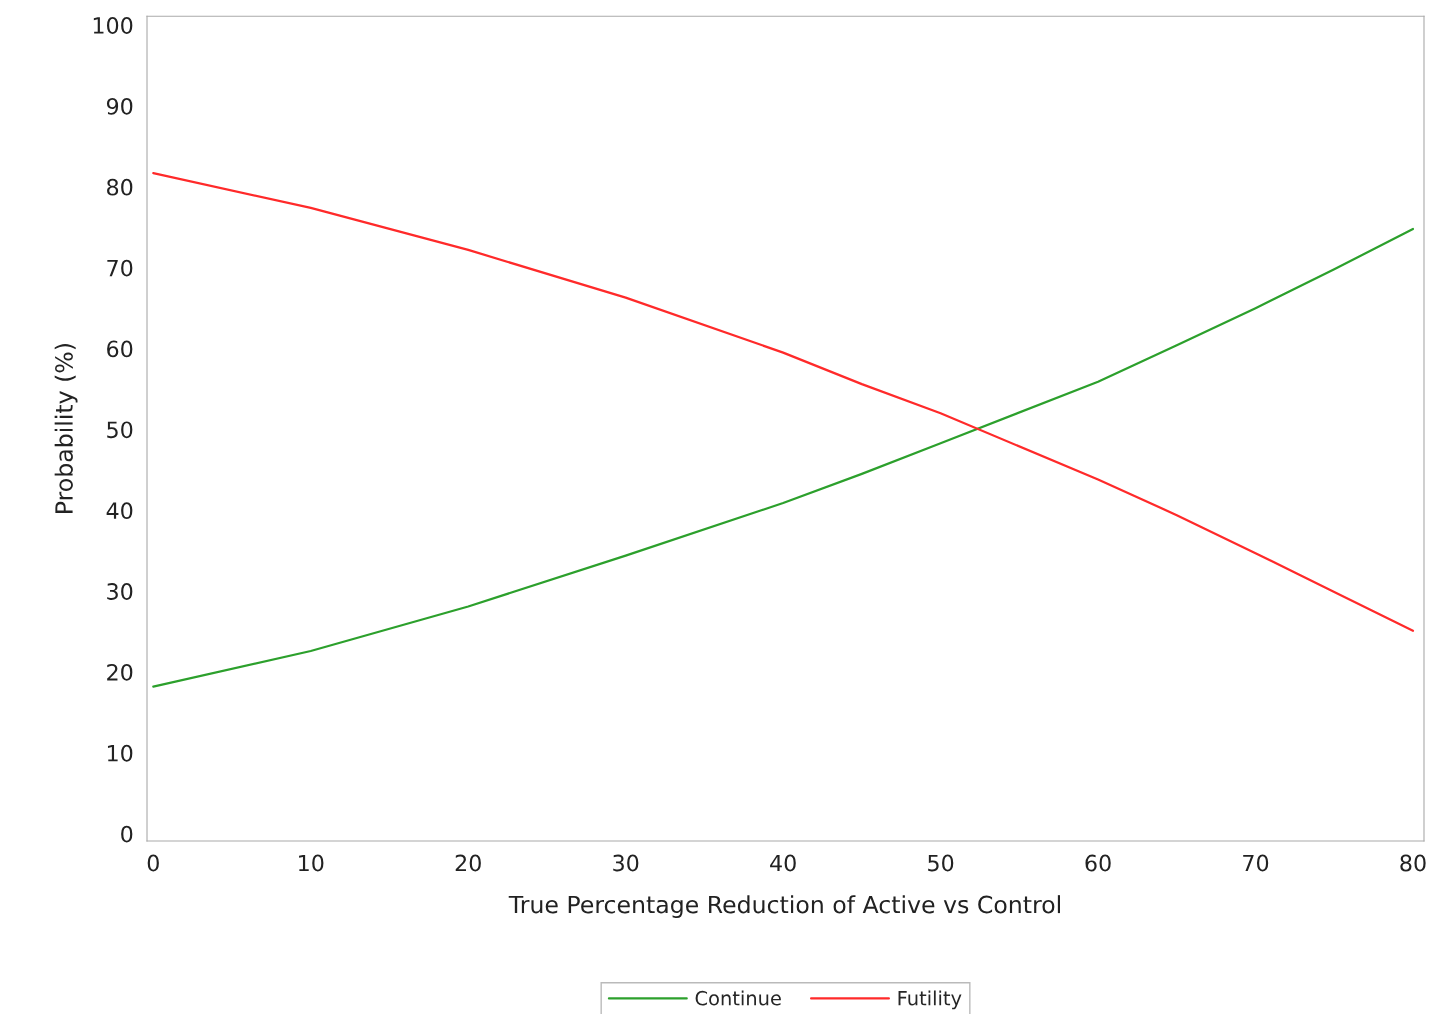  Describe the element at coordinates (626, 863) in the screenshot. I see `x-tick-label: 30` at that location.